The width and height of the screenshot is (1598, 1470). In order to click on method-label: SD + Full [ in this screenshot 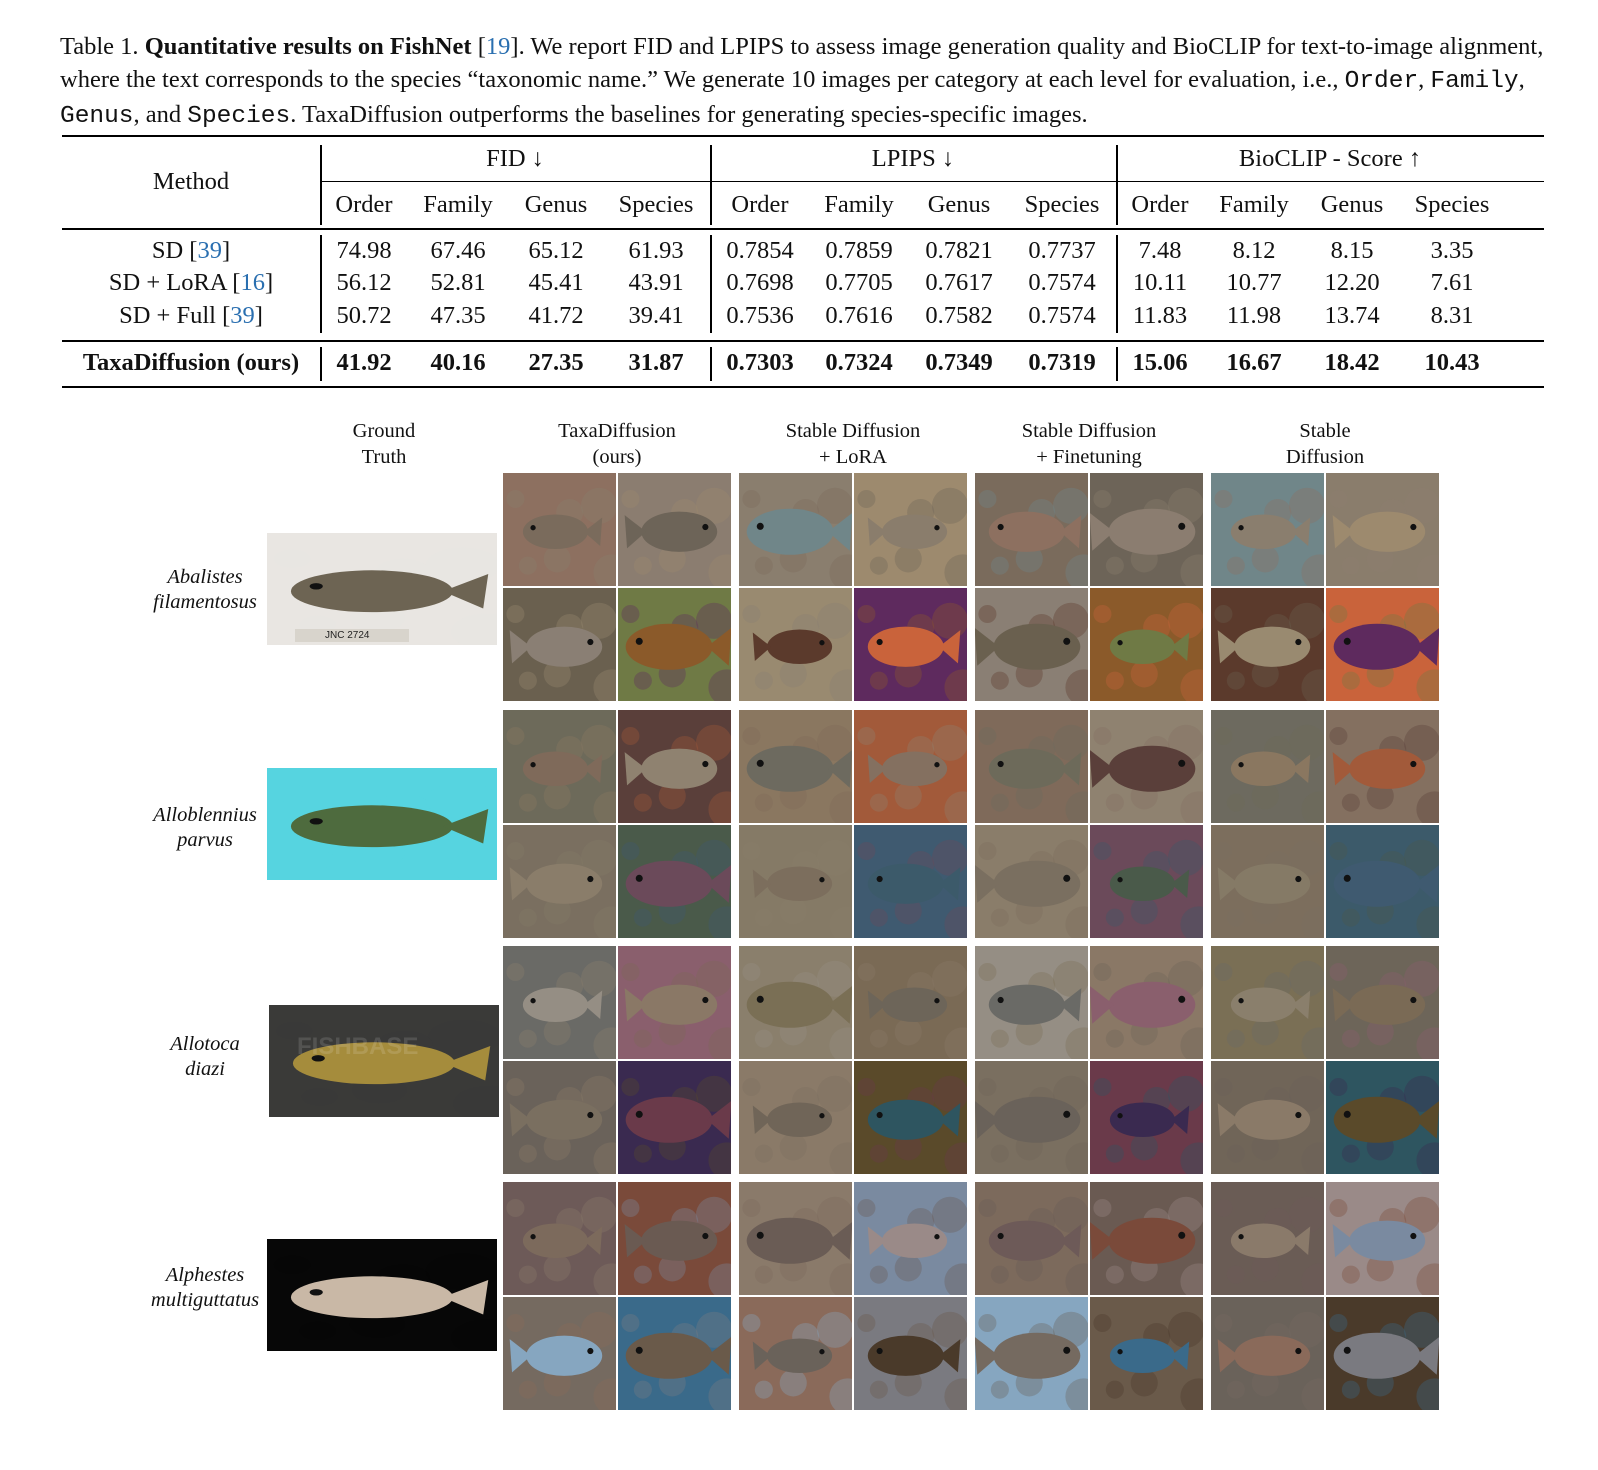, I will do `click(175, 315)`.